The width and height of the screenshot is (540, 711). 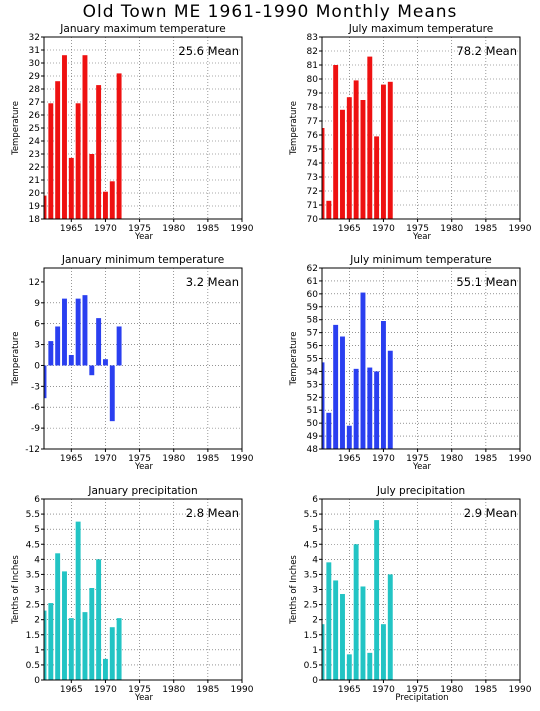 What do you see at coordinates (35, 64) in the screenshot?
I see `y-tick-label: 30` at bounding box center [35, 64].